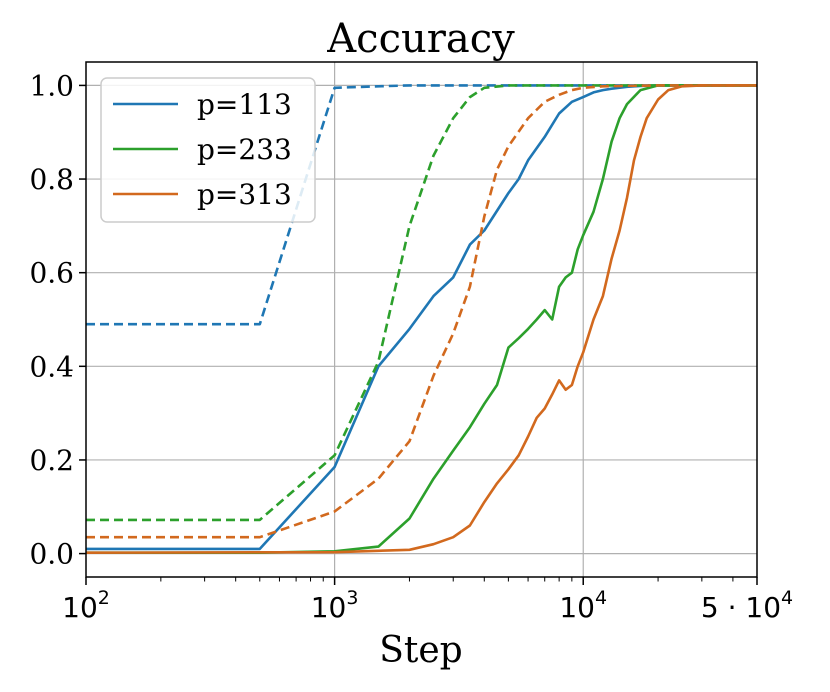  What do you see at coordinates (51, 85) in the screenshot?
I see `y-tick-label: 1.0` at bounding box center [51, 85].